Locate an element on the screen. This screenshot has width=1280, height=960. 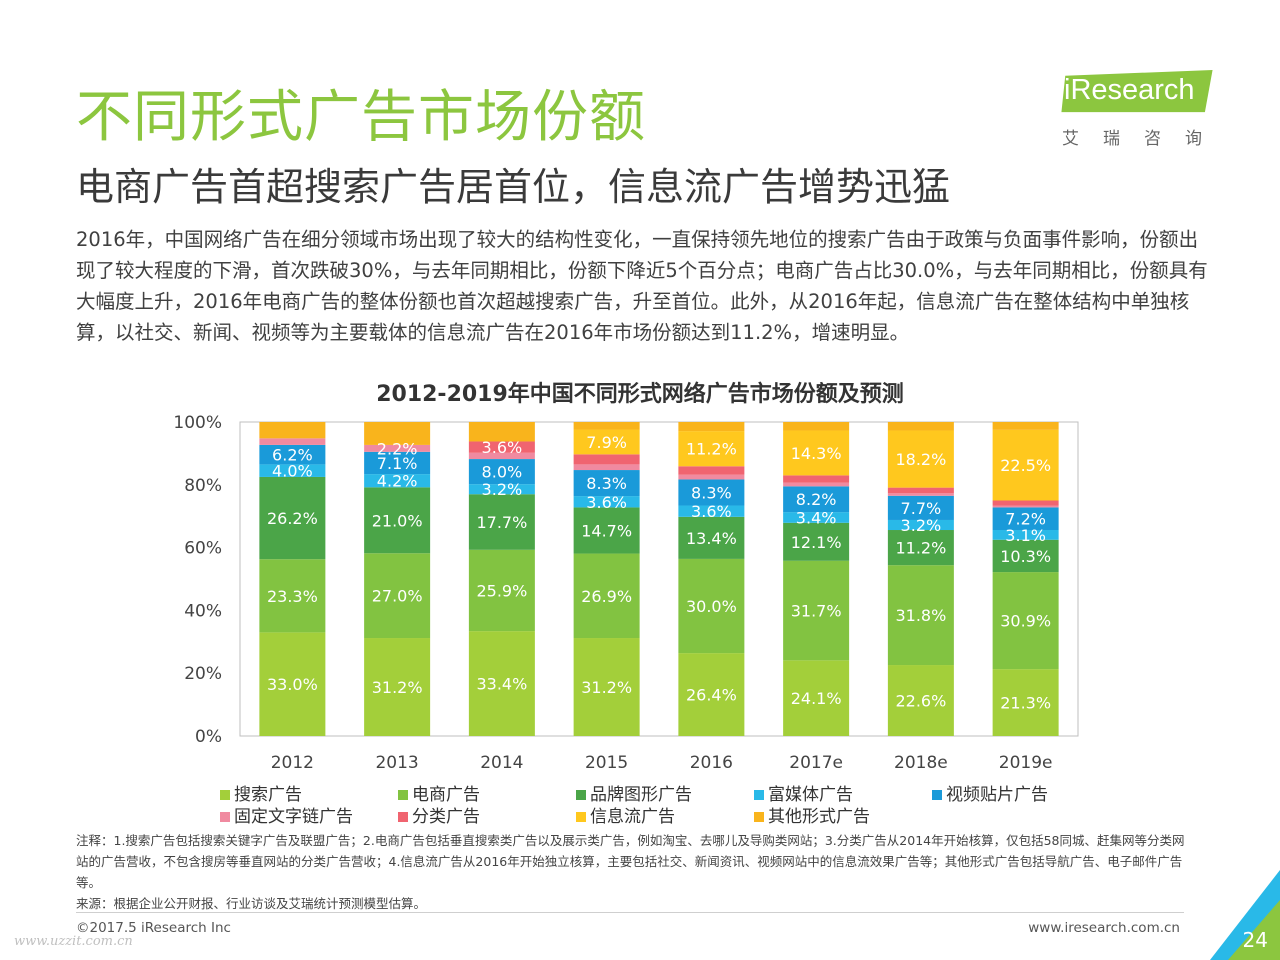
legend-label: 品牌图形广告 is located at coordinates (641, 795).